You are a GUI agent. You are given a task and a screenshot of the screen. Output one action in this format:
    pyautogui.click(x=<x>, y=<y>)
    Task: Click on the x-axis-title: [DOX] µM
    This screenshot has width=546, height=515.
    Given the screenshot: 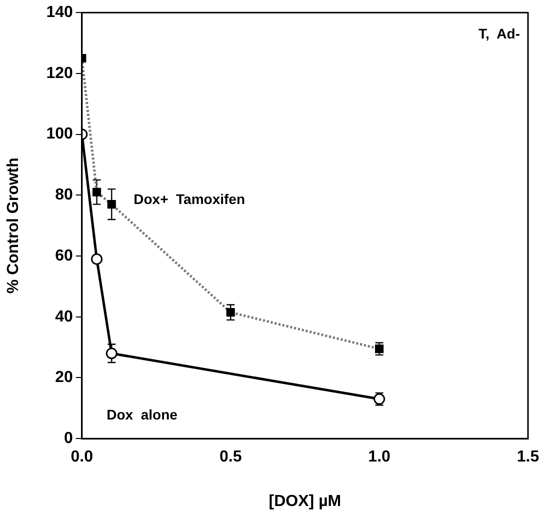 What is the action you would take?
    pyautogui.click(x=305, y=501)
    